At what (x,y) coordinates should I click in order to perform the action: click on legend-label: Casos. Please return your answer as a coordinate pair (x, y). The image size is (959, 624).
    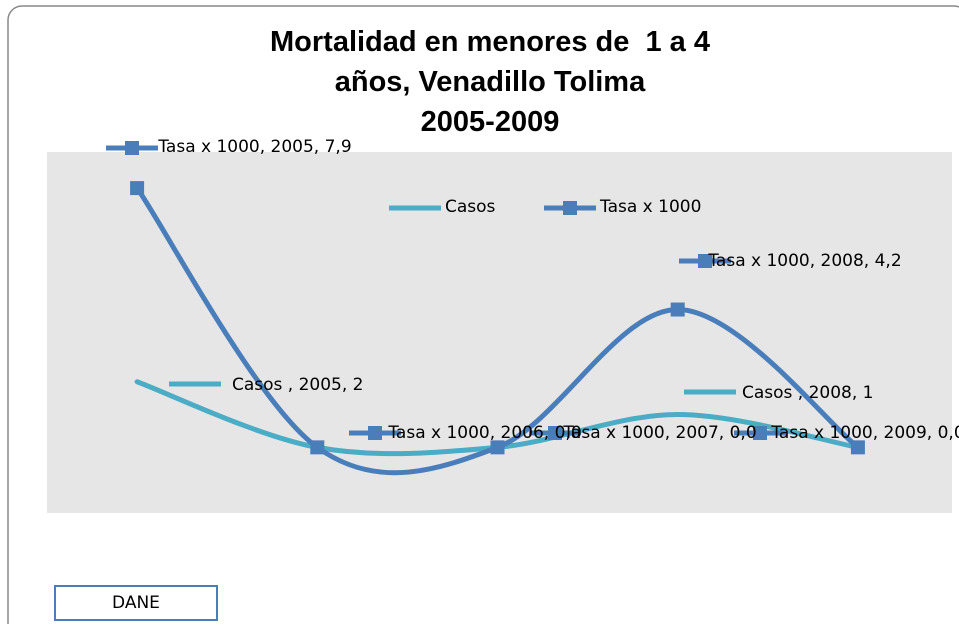
    Looking at the image, I should click on (470, 207).